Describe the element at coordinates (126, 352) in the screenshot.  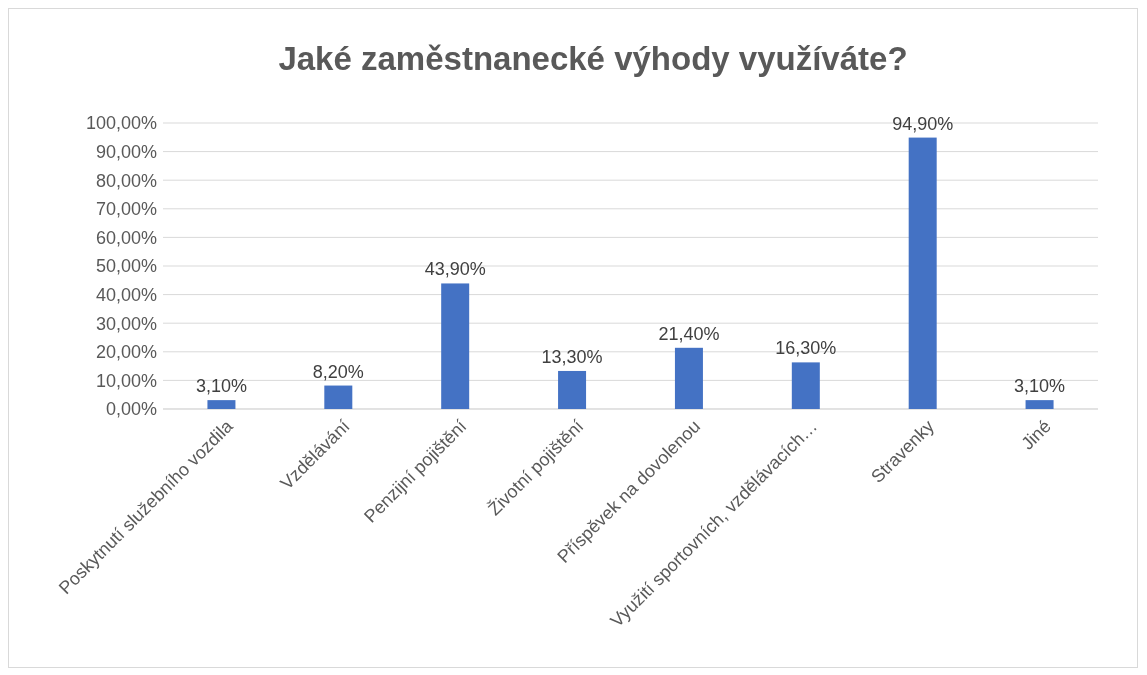
I see `y-tick-label: 20,00%` at that location.